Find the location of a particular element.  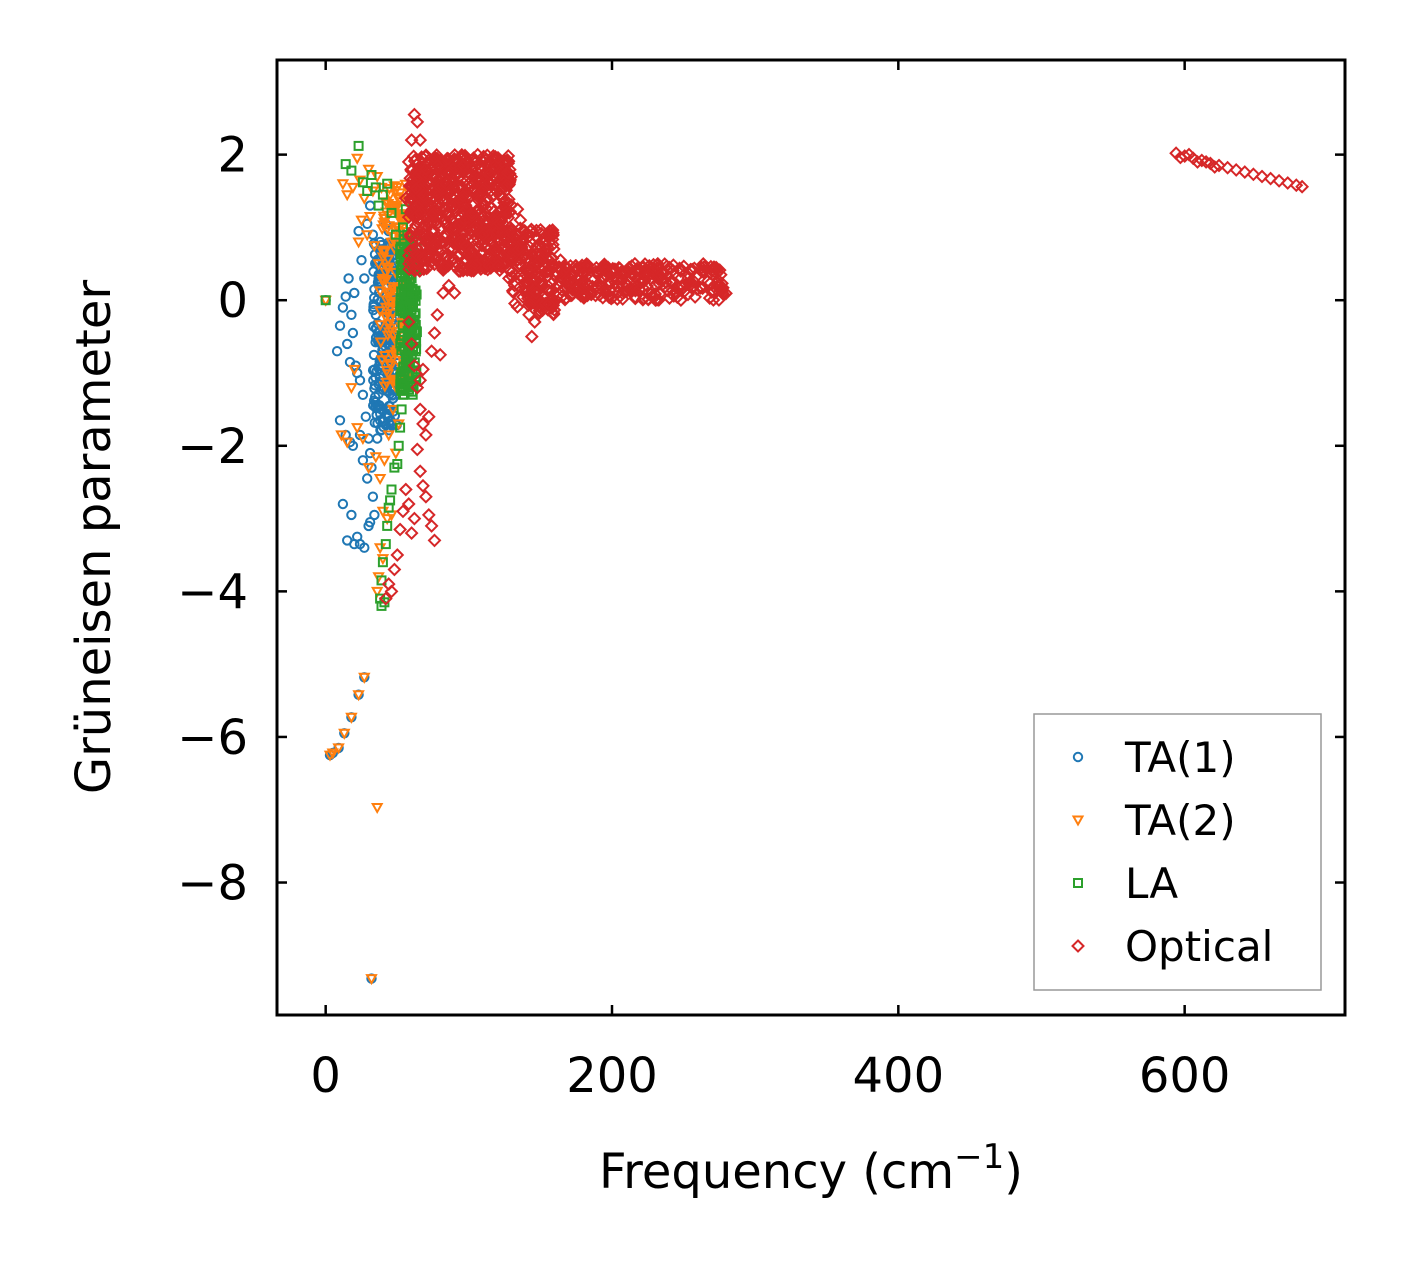

x-axis-label-end: ) is located at coordinates (1013, 1172).